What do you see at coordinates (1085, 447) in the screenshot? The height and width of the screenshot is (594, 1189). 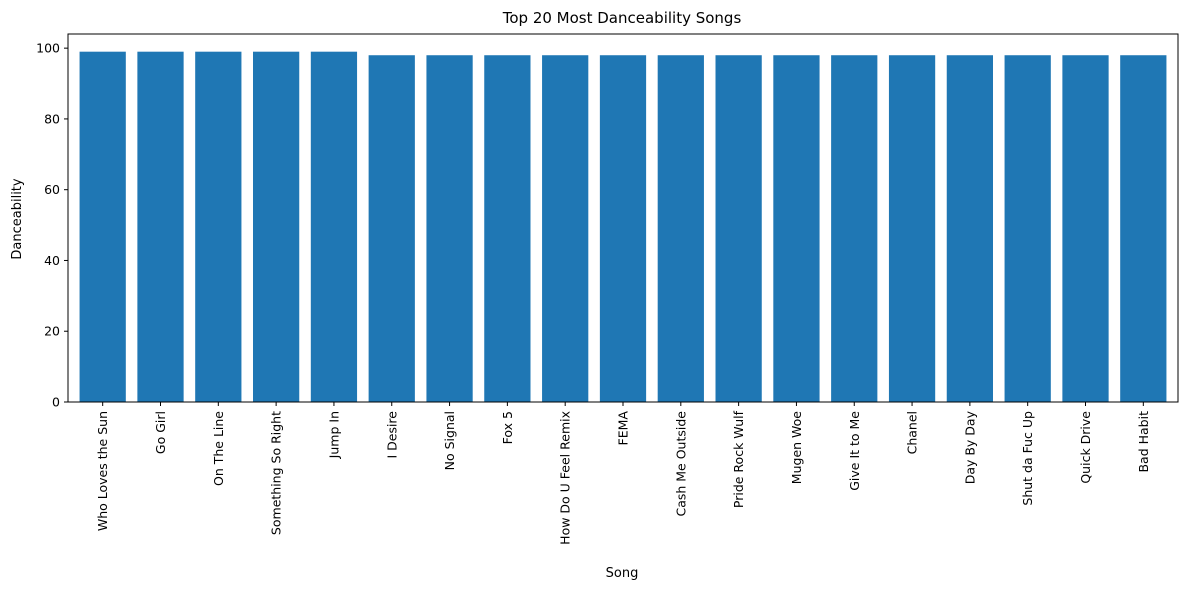 I see `x-tick-label: Quick Drive` at bounding box center [1085, 447].